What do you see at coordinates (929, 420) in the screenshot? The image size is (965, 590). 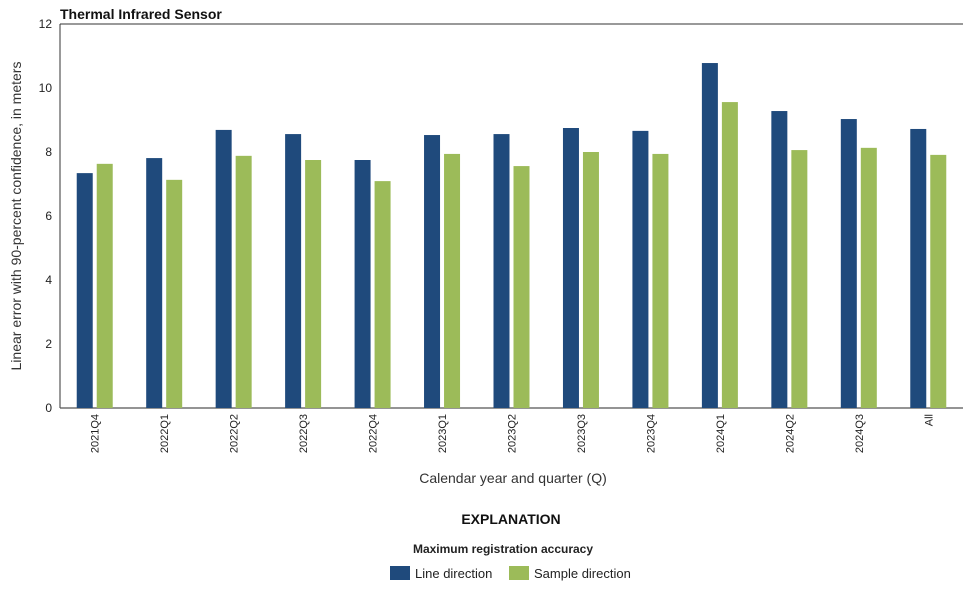 I see `x-tick-label: All` at bounding box center [929, 420].